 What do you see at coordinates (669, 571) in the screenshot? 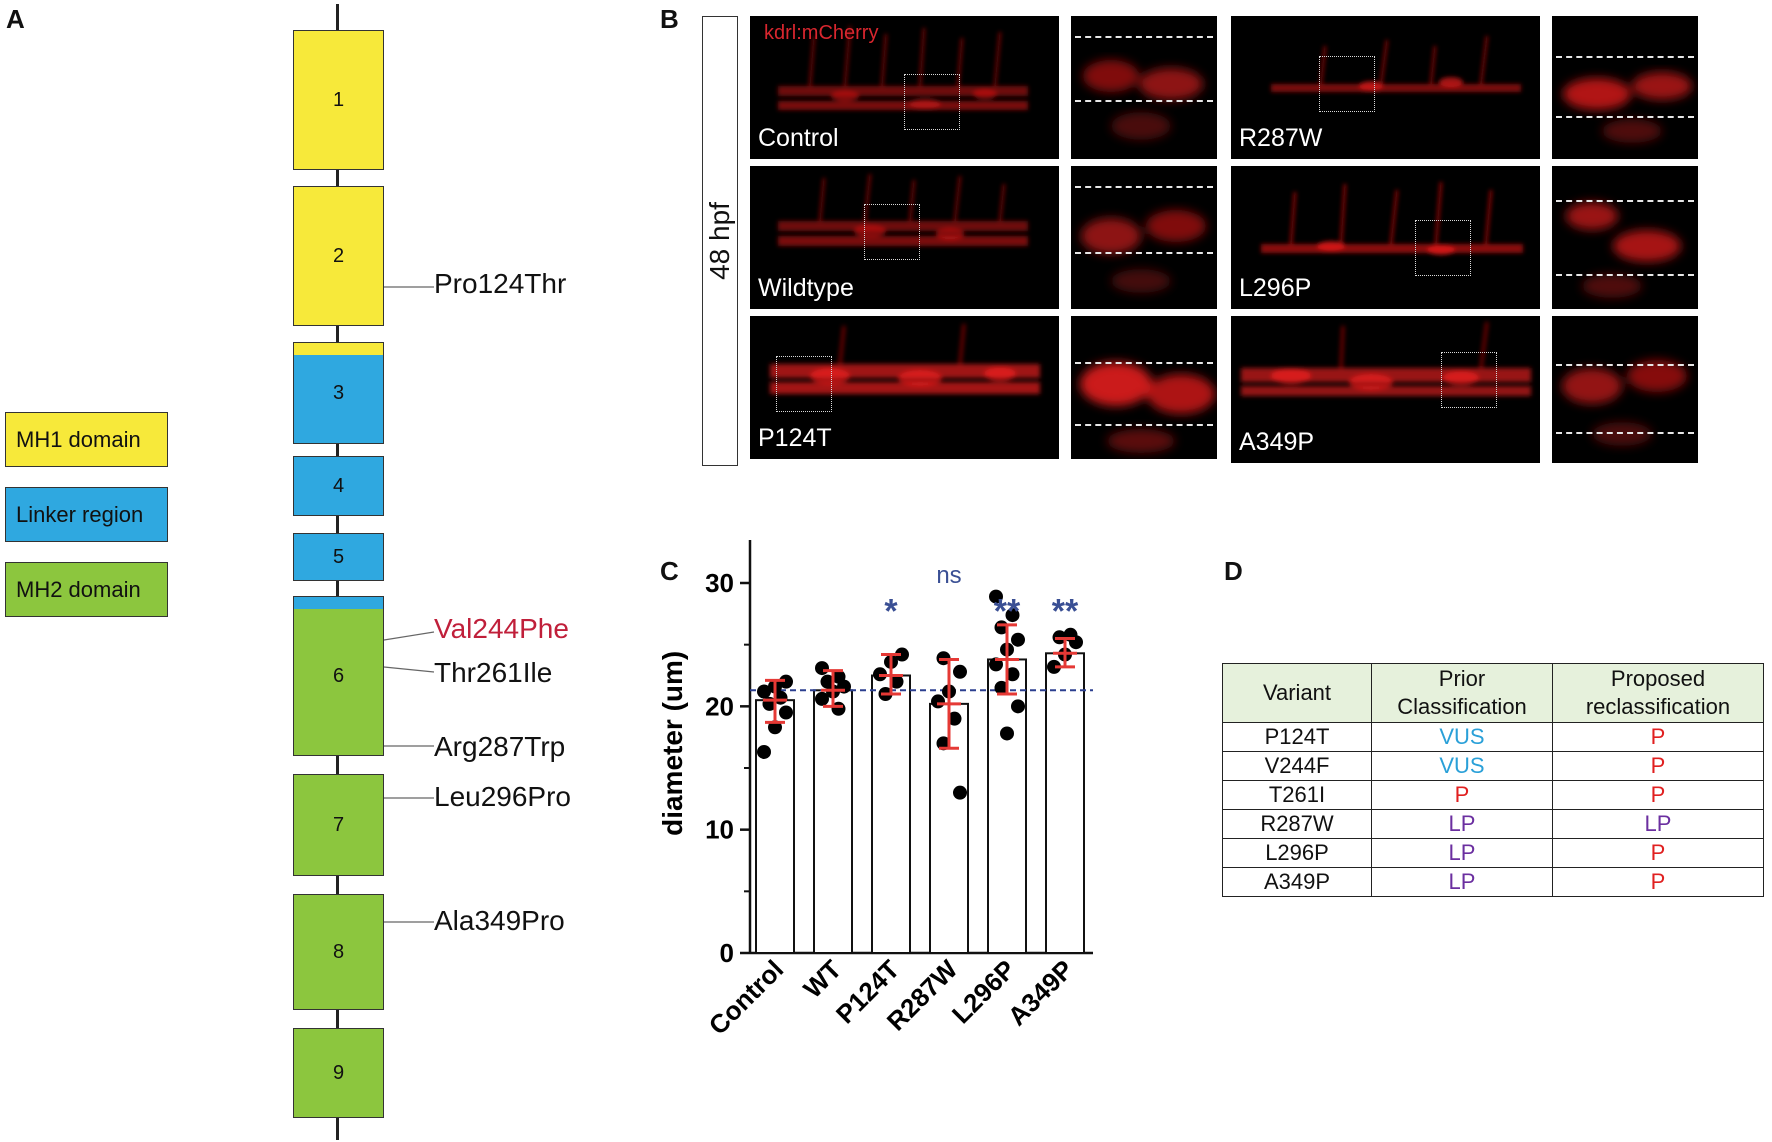
I see `panel-c-label: C` at bounding box center [669, 571].